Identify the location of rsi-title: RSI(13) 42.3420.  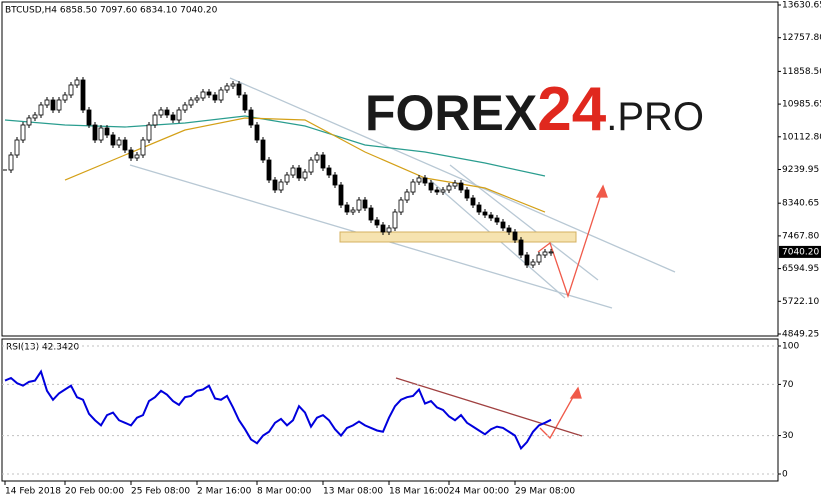
(42, 348).